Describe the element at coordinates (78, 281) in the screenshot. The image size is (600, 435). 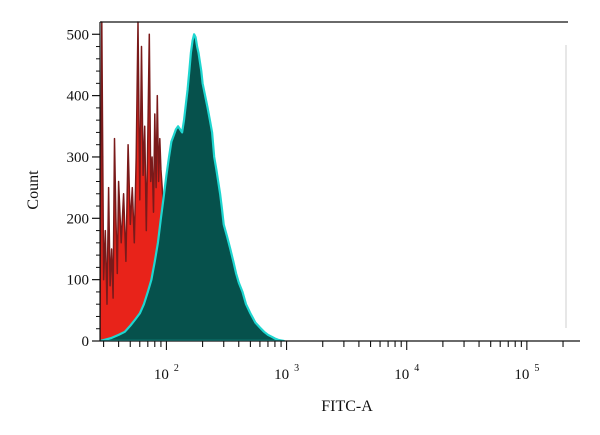
I see `y-tick-label: 100` at that location.